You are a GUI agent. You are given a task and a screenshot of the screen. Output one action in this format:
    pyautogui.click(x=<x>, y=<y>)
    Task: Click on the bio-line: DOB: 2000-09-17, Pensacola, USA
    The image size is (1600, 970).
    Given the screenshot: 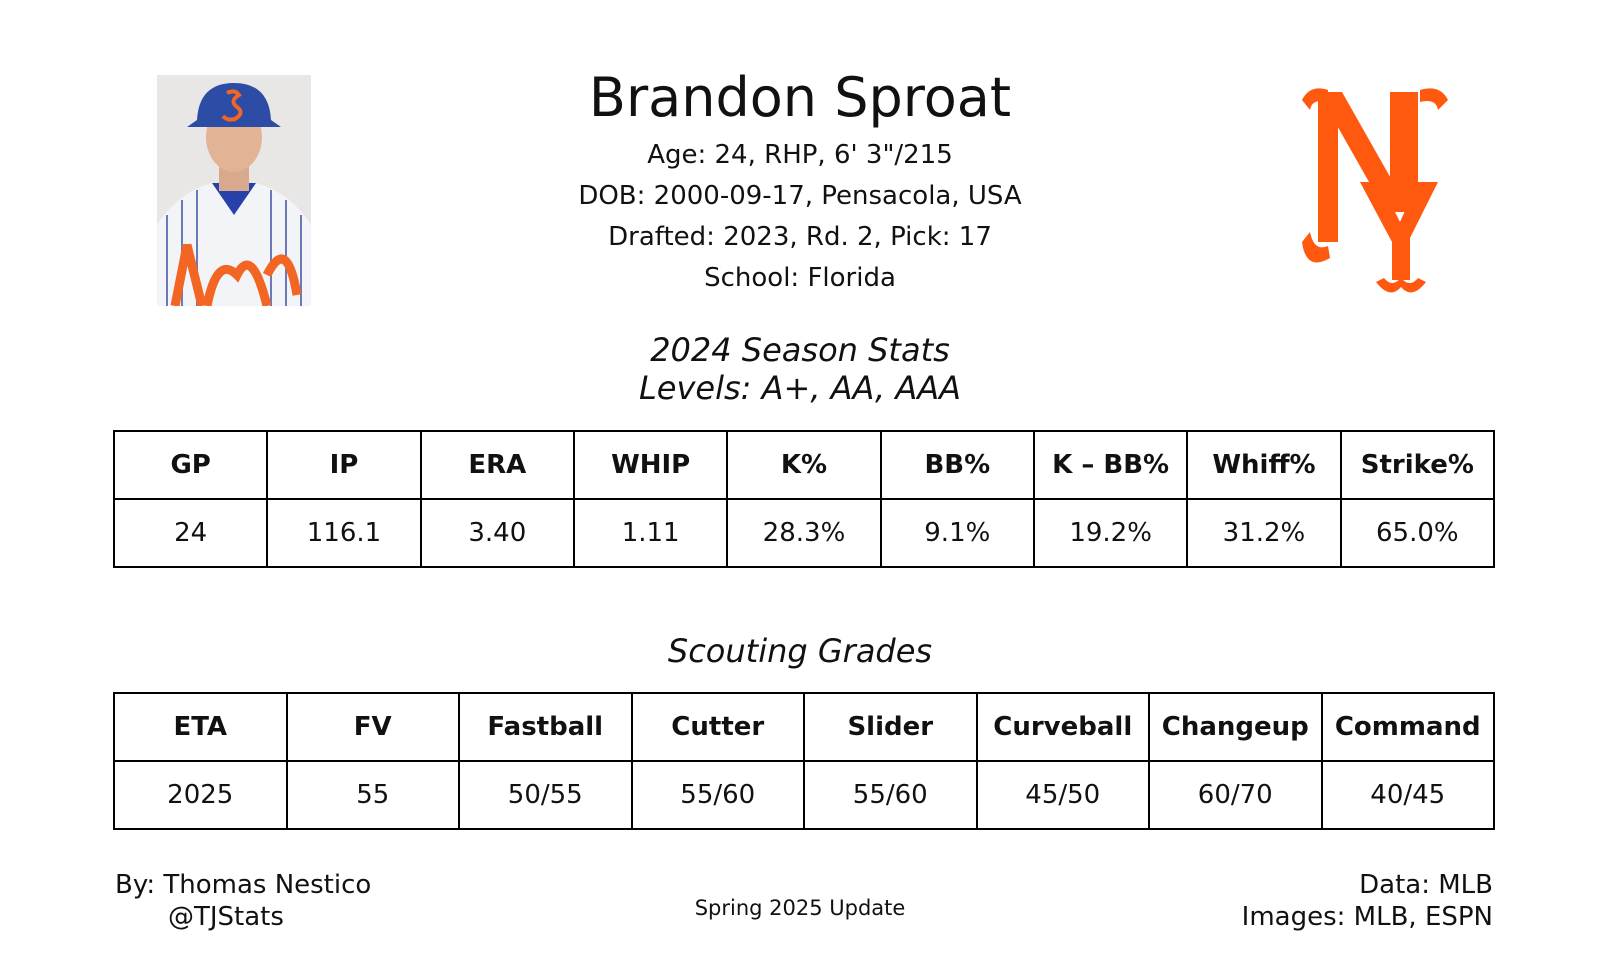 What is the action you would take?
    pyautogui.click(x=800, y=196)
    